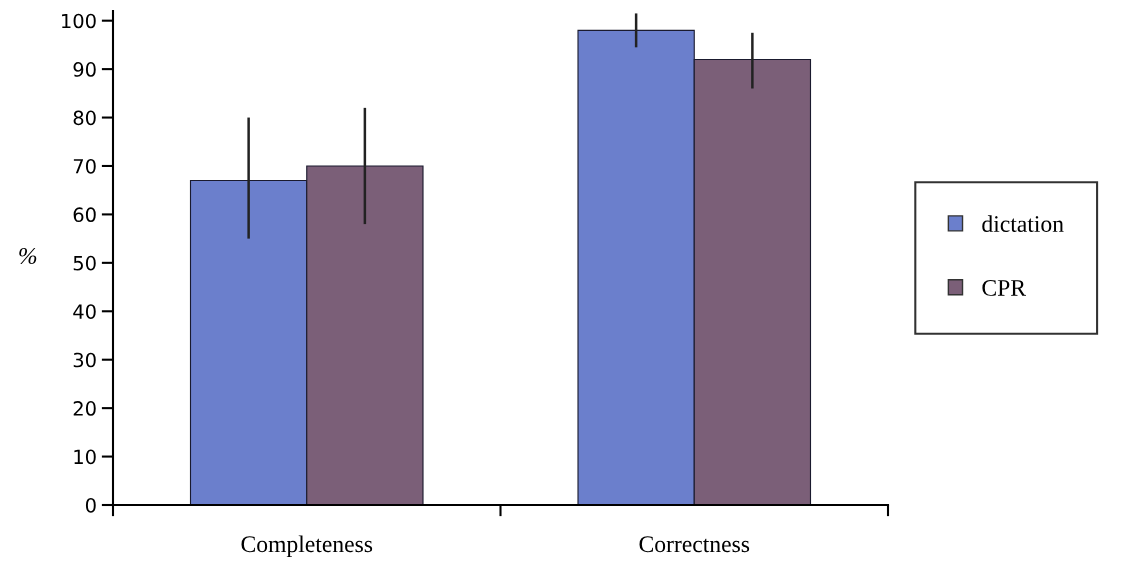  I want to click on x-tick-label: Correctness, so click(694, 544).